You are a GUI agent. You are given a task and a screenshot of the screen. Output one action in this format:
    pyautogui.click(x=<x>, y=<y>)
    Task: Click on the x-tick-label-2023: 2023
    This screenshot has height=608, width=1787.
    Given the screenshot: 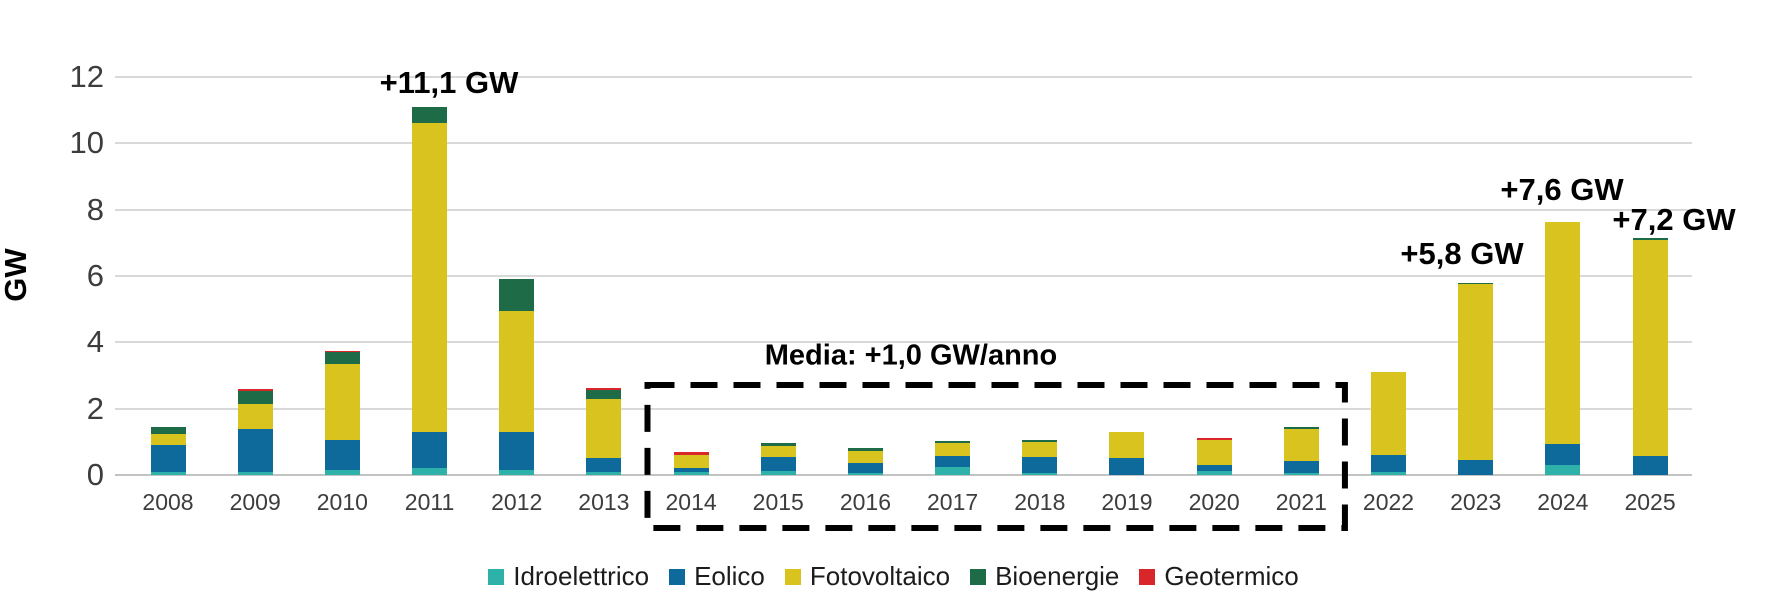 What is the action you would take?
    pyautogui.click(x=1476, y=502)
    